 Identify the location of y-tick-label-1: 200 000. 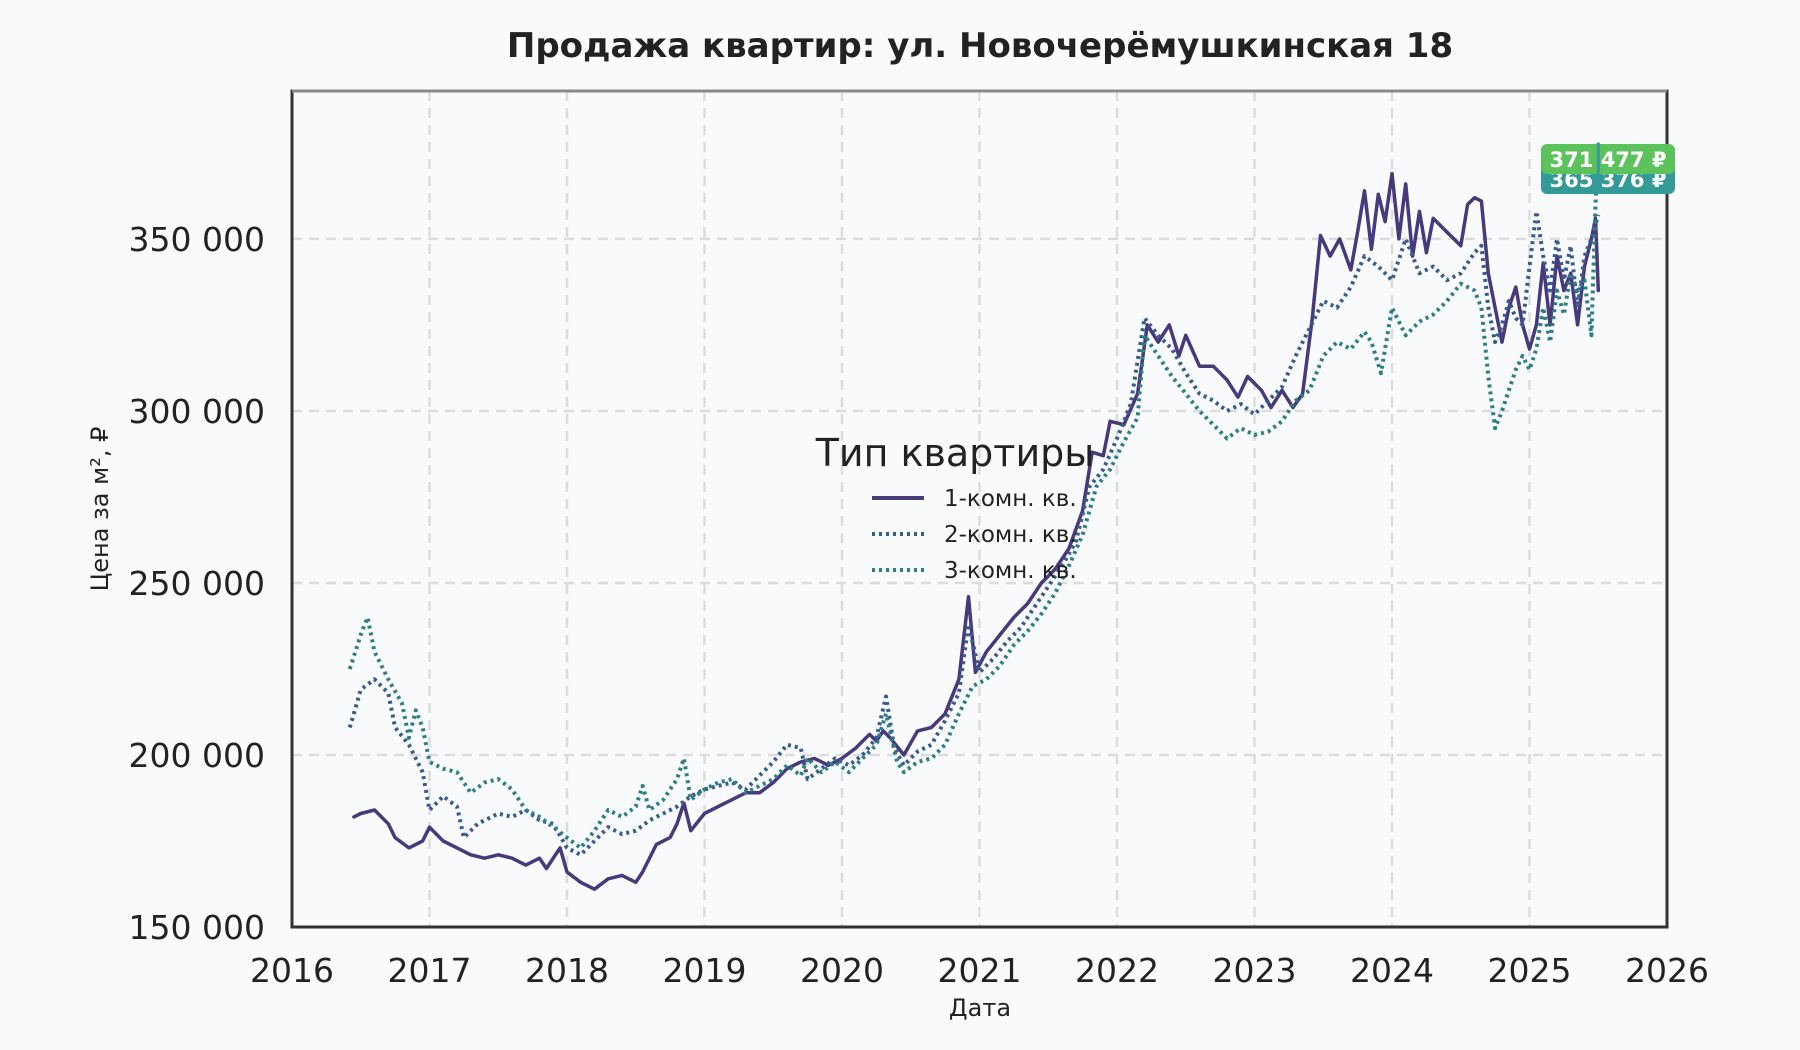
(197, 755).